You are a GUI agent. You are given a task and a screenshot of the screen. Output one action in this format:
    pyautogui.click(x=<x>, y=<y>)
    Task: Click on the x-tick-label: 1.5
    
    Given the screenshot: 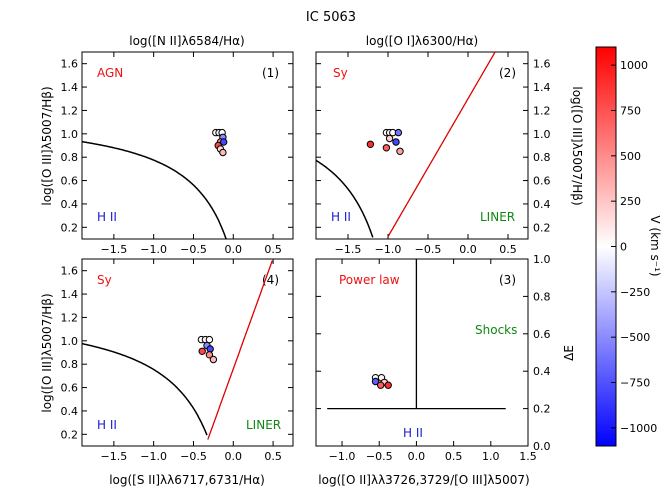 What is the action you would take?
    pyautogui.click(x=528, y=456)
    